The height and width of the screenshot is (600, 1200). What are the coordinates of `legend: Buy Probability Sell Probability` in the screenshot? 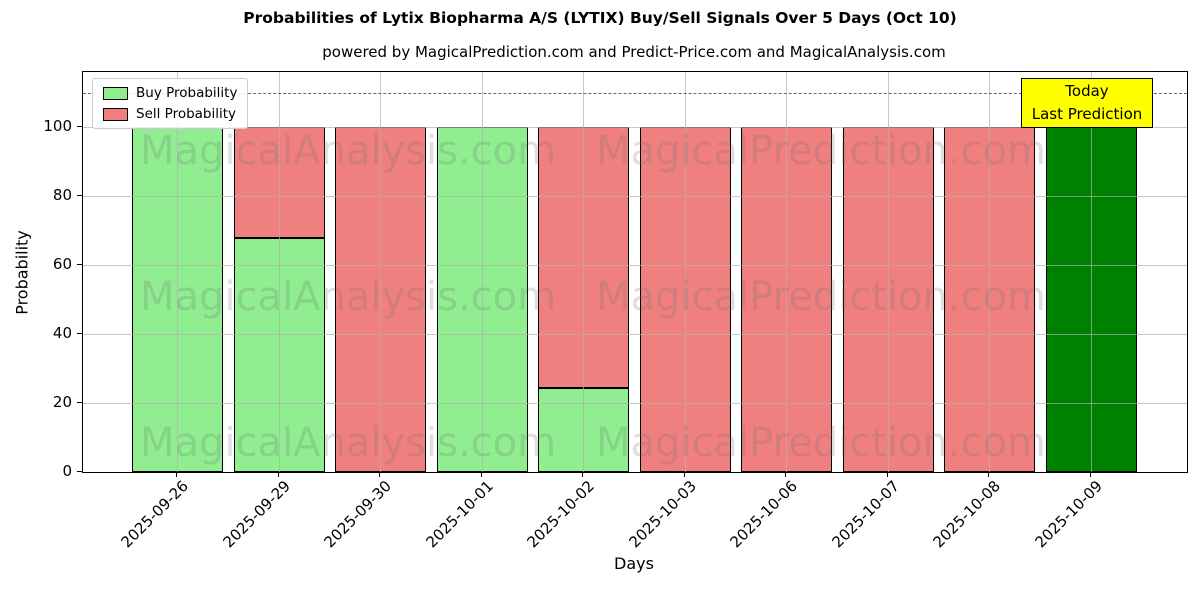 It's located at (170, 103).